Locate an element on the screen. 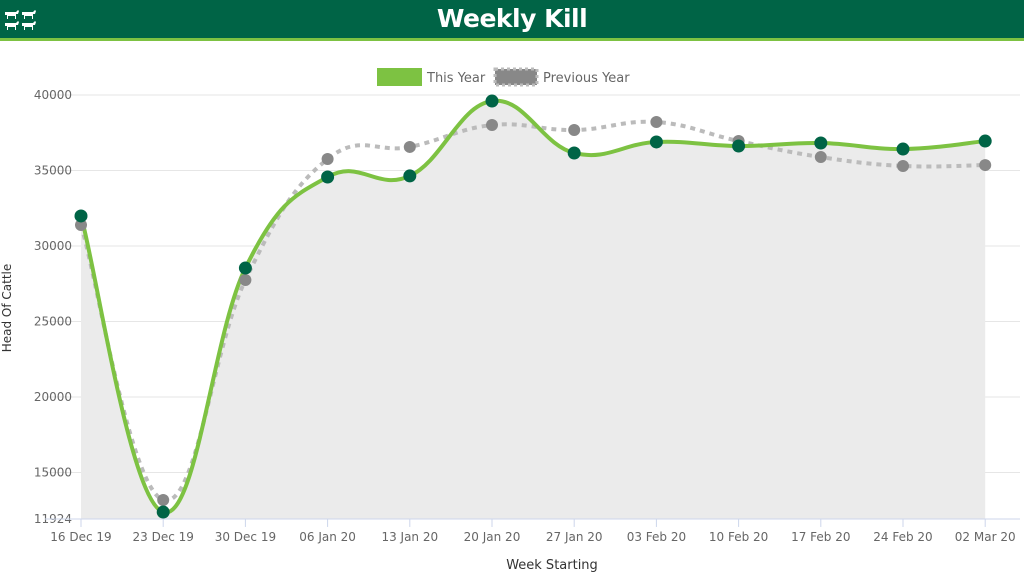  header: Weekly Kill is located at coordinates (512, 20).